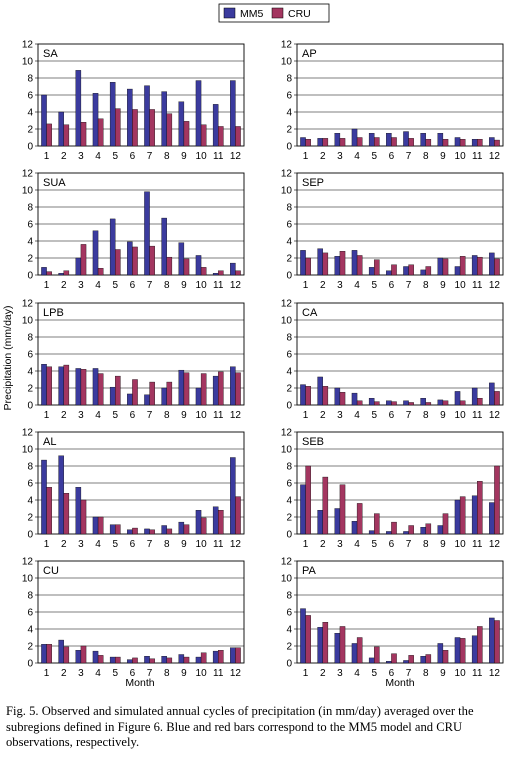 This screenshot has width=509, height=762. Describe the element at coordinates (218, 544) in the screenshot. I see `x-tick-label: 11` at that location.